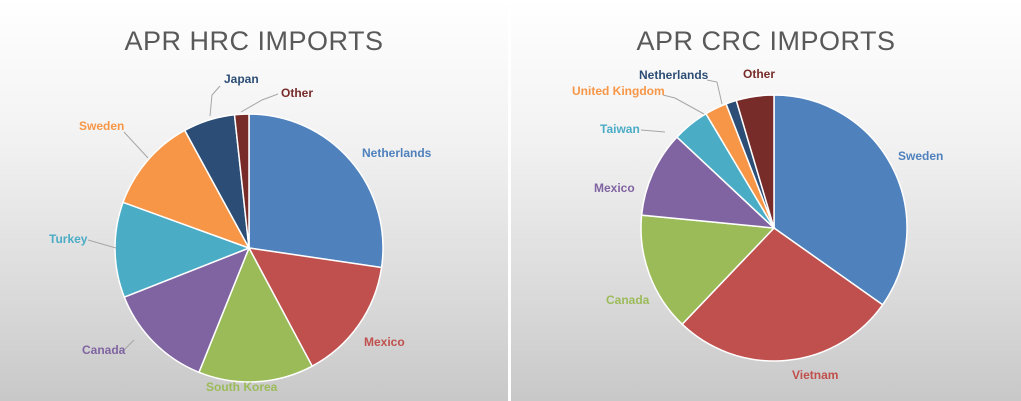 The width and height of the screenshot is (1021, 401). I want to click on pie-slice-netherlands, so click(316, 191).